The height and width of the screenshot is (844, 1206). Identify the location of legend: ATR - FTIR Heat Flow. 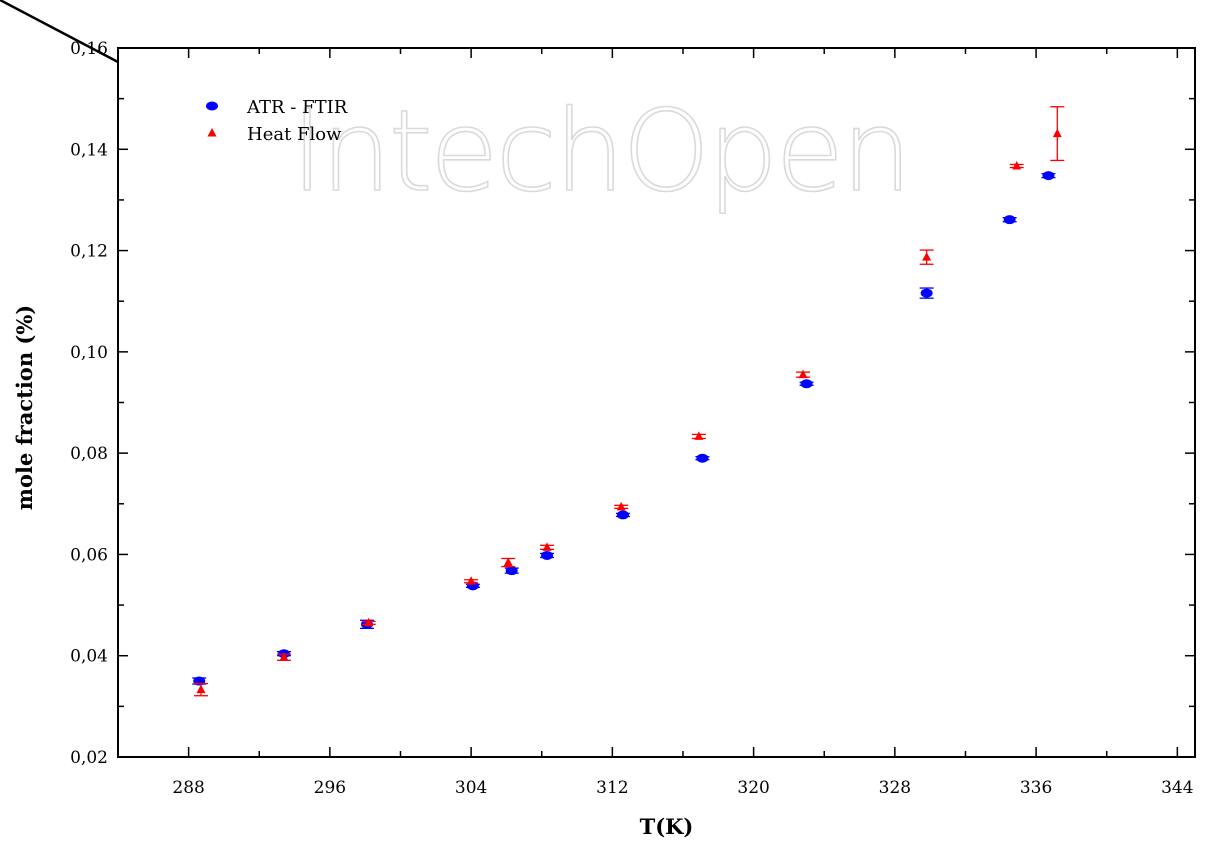
(277, 121).